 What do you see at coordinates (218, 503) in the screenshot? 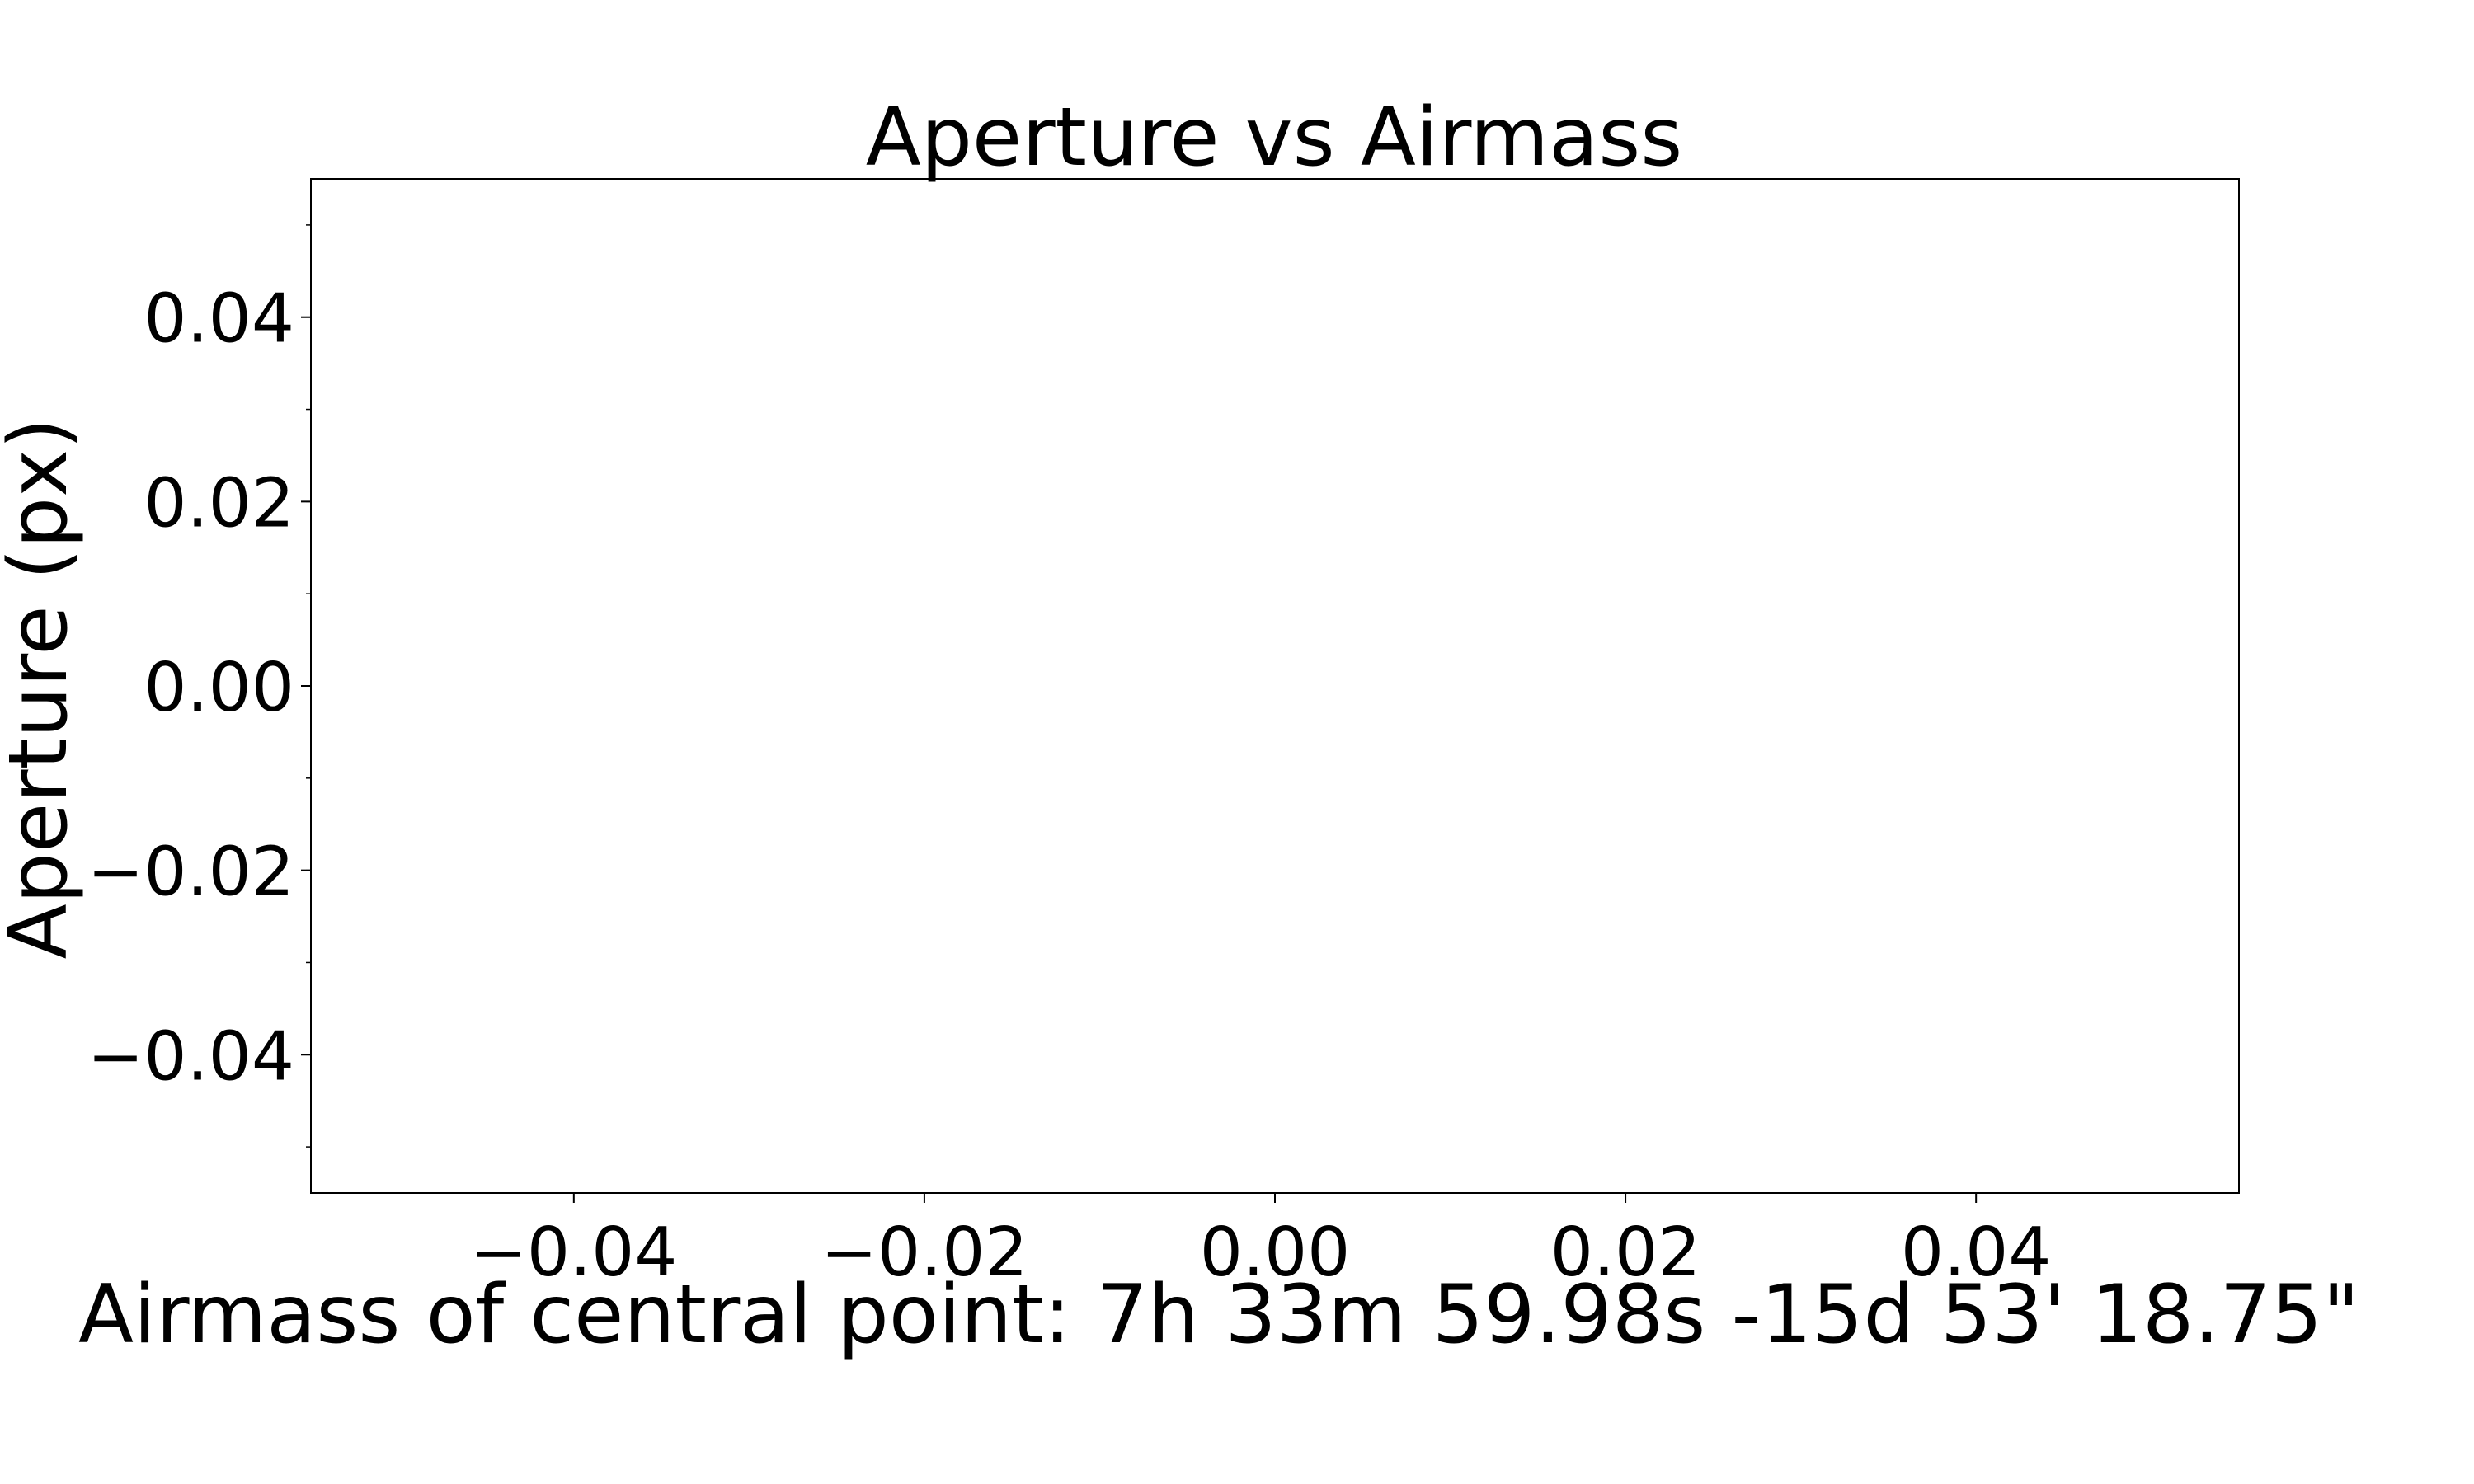
I see `y-tick-label: 0.02` at bounding box center [218, 503].